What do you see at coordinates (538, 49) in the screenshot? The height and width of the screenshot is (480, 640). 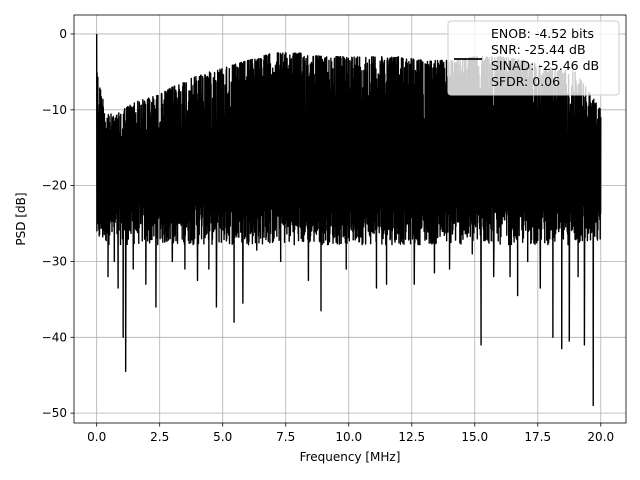 I see `legend-entry-snr: SNR: -25.44 dB` at bounding box center [538, 49].